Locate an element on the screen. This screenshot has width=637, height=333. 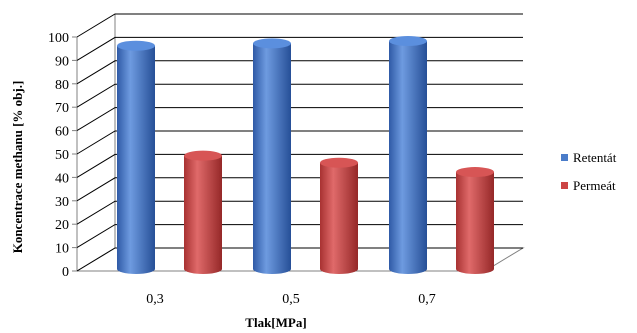
y-tick-label: 50 is located at coordinates (62, 155).